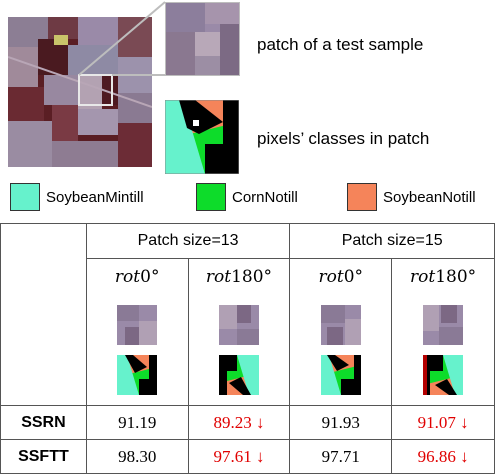 This screenshot has height=474, width=496. I want to click on result-value-drop: 96.86 ↓, so click(443, 456).